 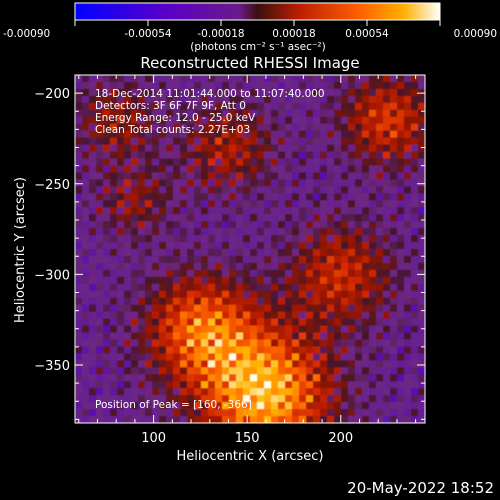 What do you see at coordinates (52, 185) in the screenshot?
I see `y-tick-label: −250` at bounding box center [52, 185].